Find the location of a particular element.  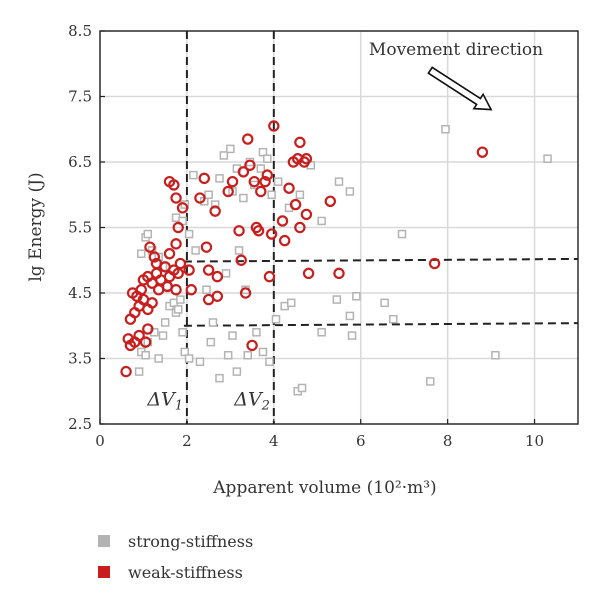

legend-marker-weak-stiffness is located at coordinates (104, 572).